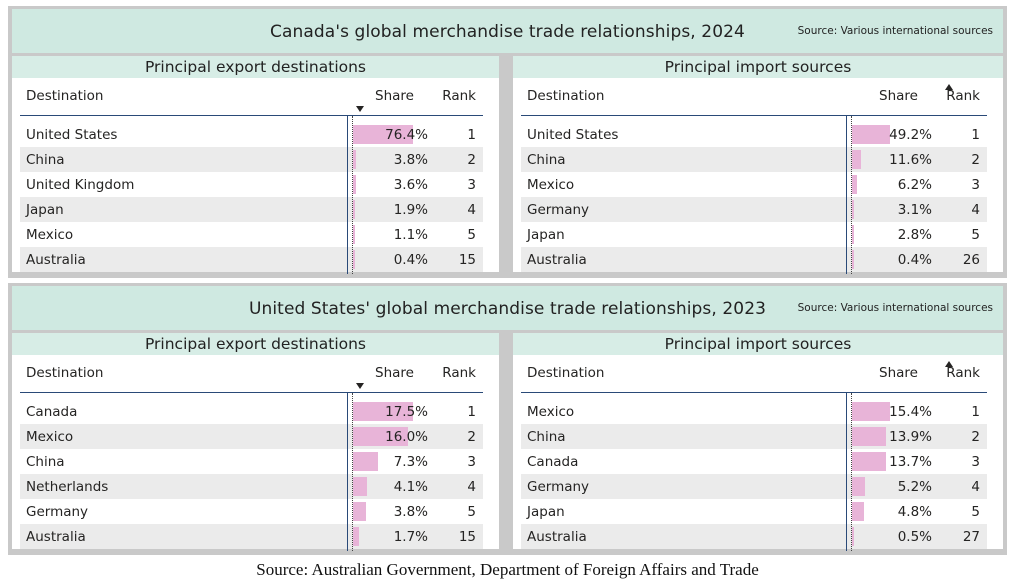  What do you see at coordinates (57, 512) in the screenshot?
I see `row-destination: Germany` at bounding box center [57, 512].